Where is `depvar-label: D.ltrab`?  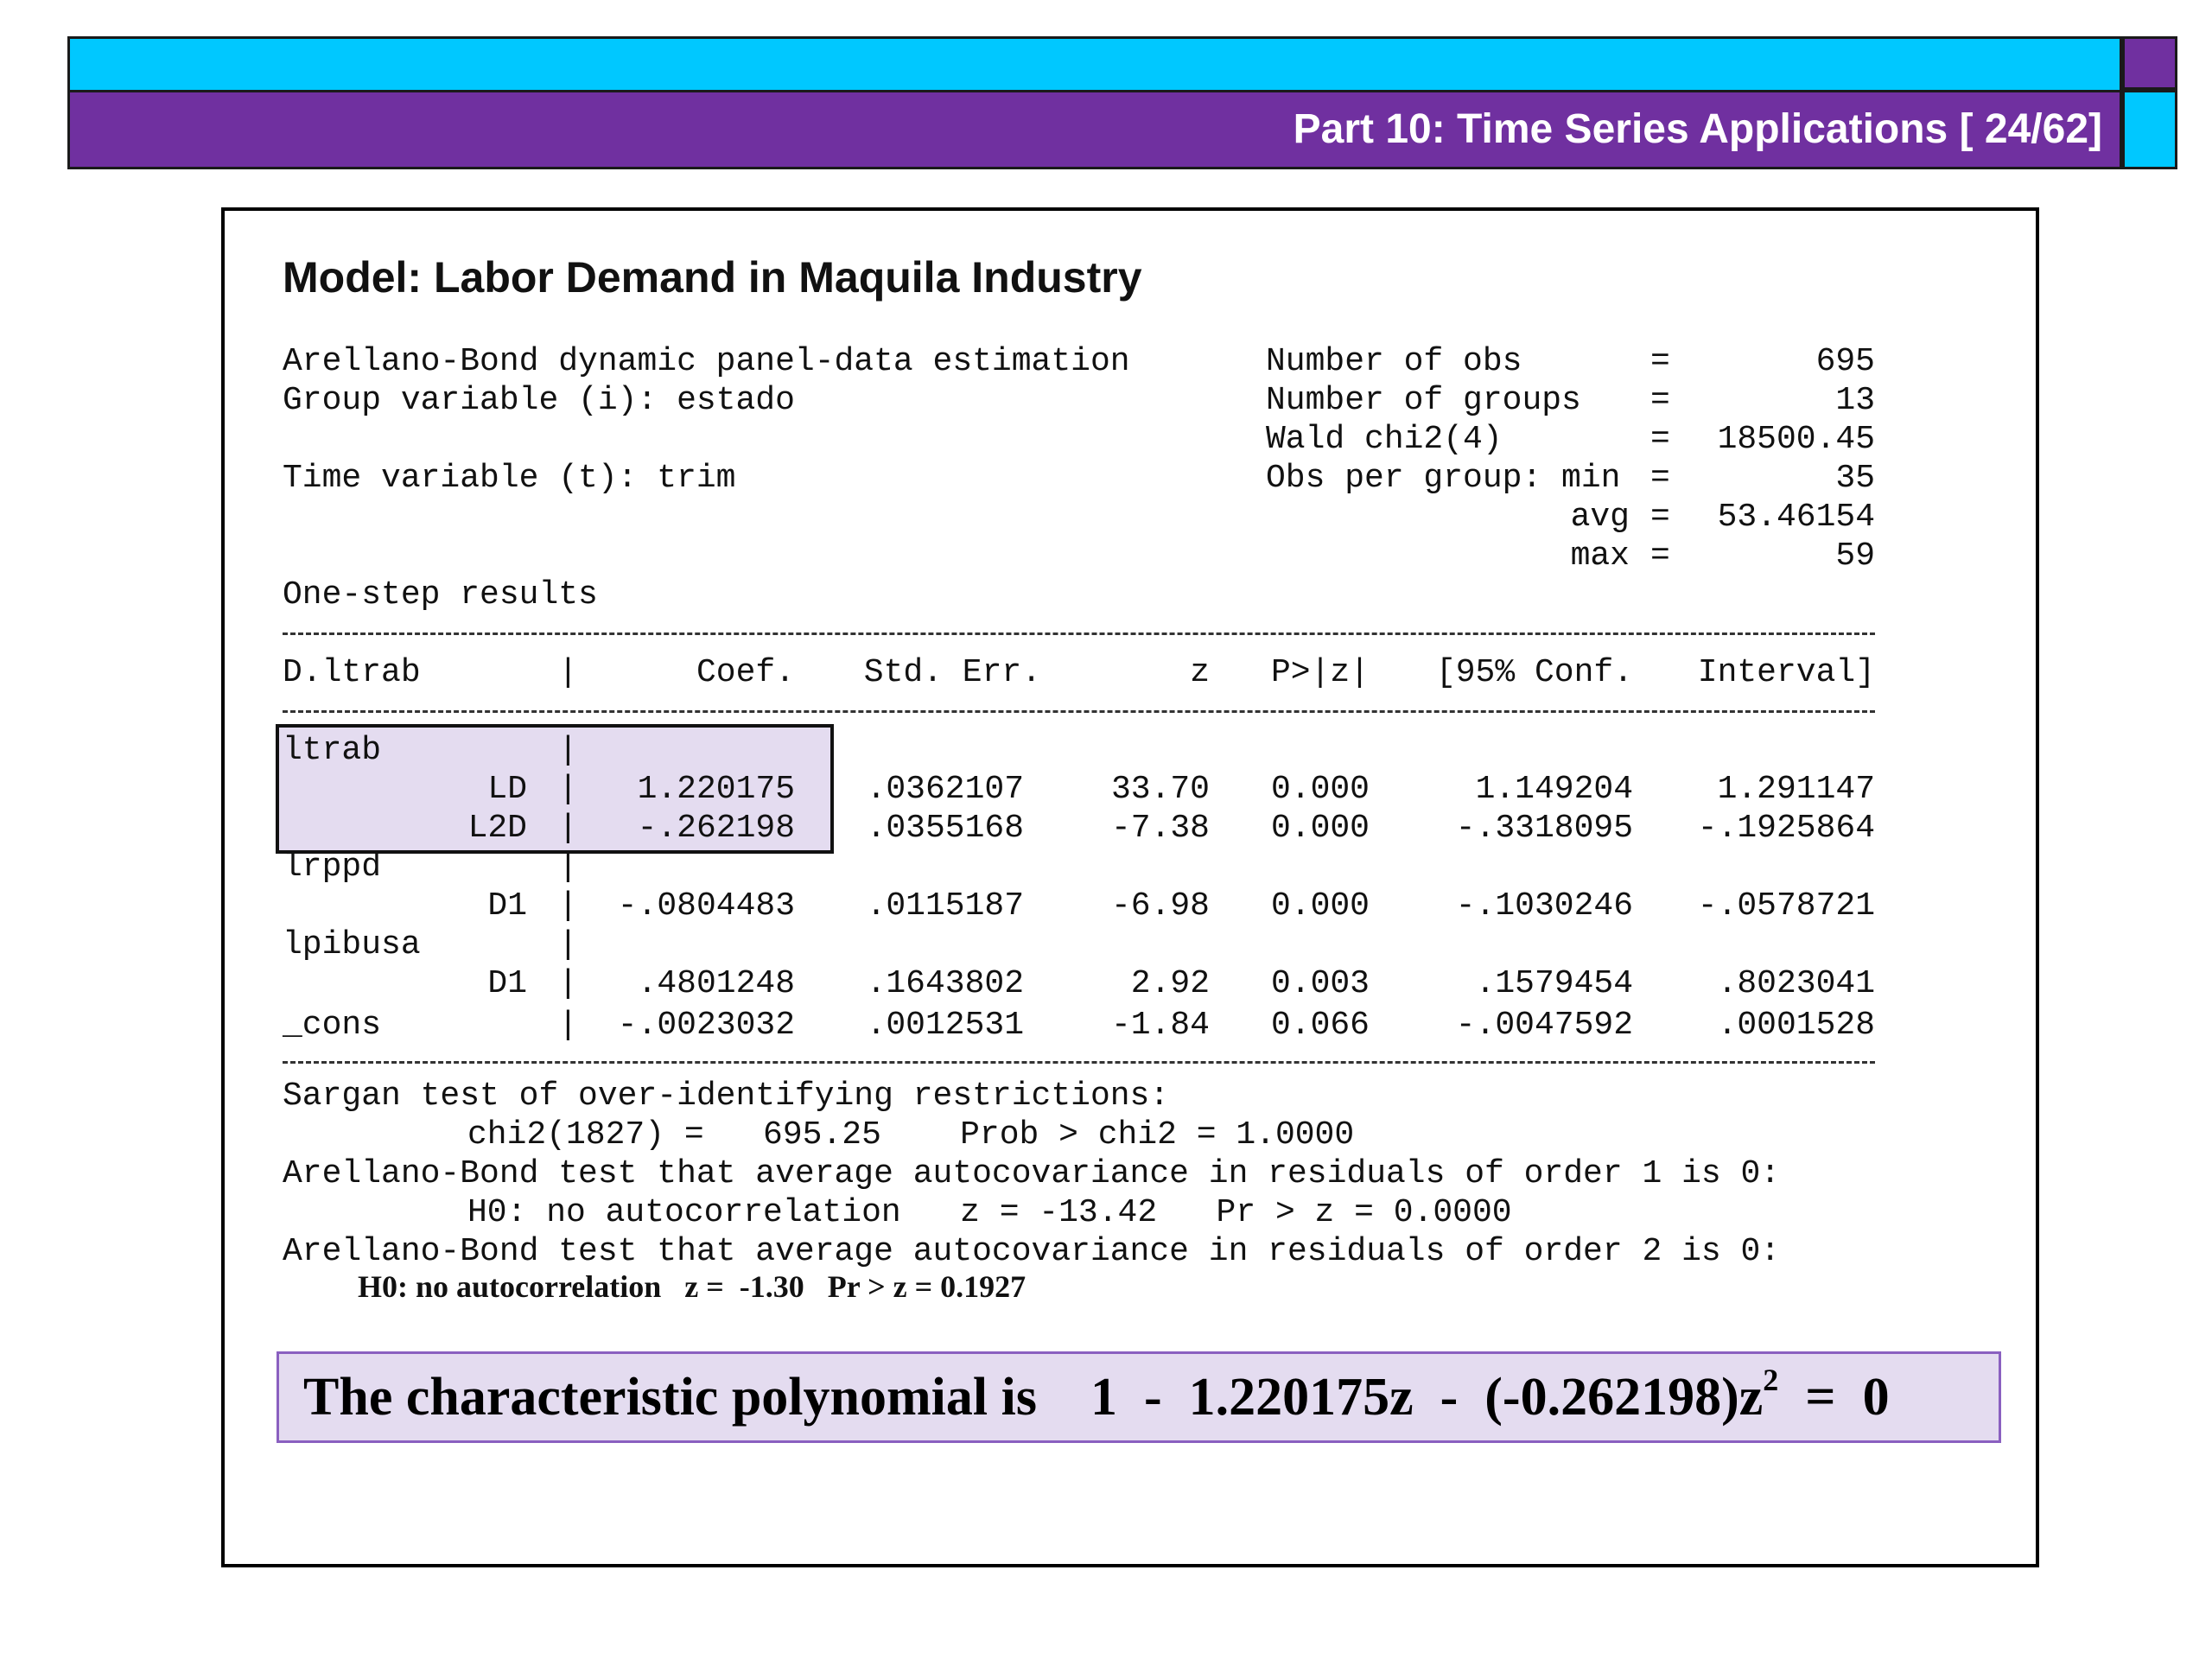 depvar-label: D.ltrab is located at coordinates (352, 672).